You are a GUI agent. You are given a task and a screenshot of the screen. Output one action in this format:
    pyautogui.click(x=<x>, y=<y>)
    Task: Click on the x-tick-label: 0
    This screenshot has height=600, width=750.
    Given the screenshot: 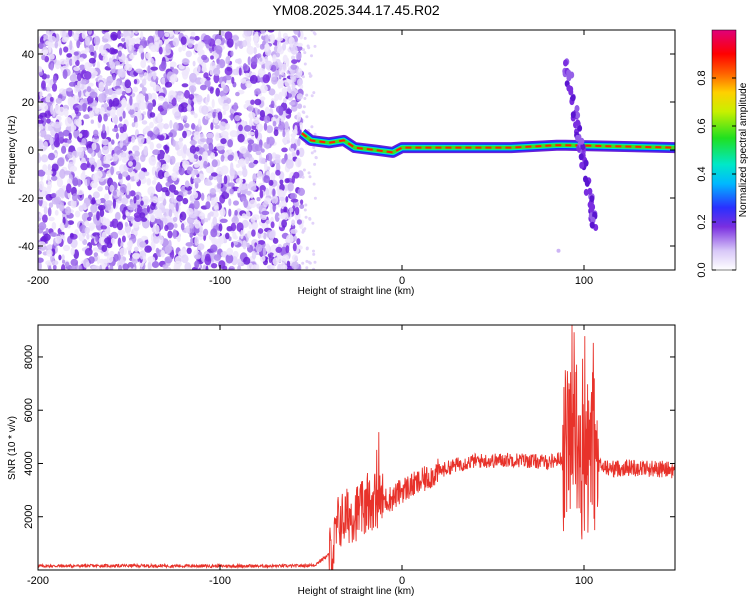 What is the action you would take?
    pyautogui.click(x=402, y=581)
    